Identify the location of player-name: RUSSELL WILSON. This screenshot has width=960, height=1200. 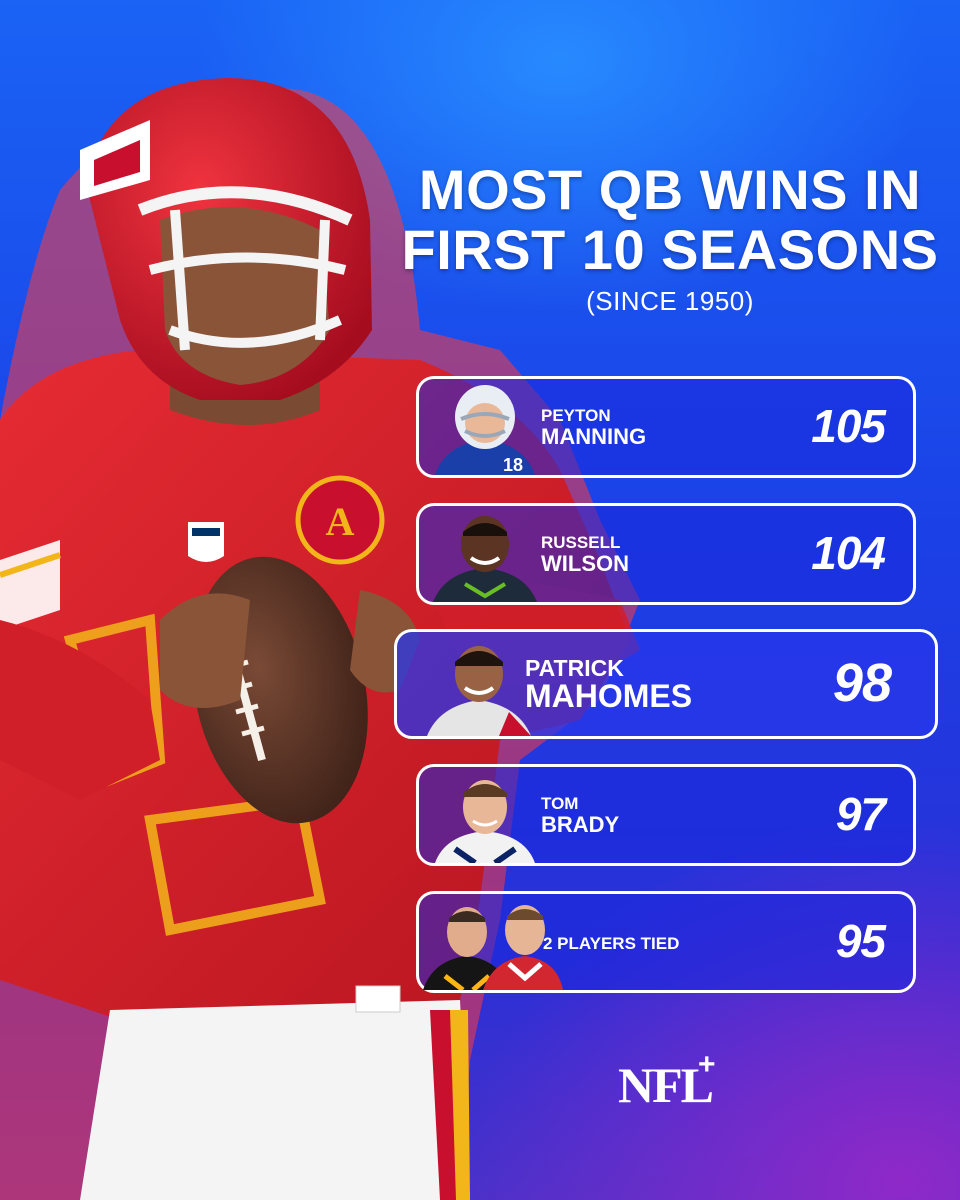
(585, 554).